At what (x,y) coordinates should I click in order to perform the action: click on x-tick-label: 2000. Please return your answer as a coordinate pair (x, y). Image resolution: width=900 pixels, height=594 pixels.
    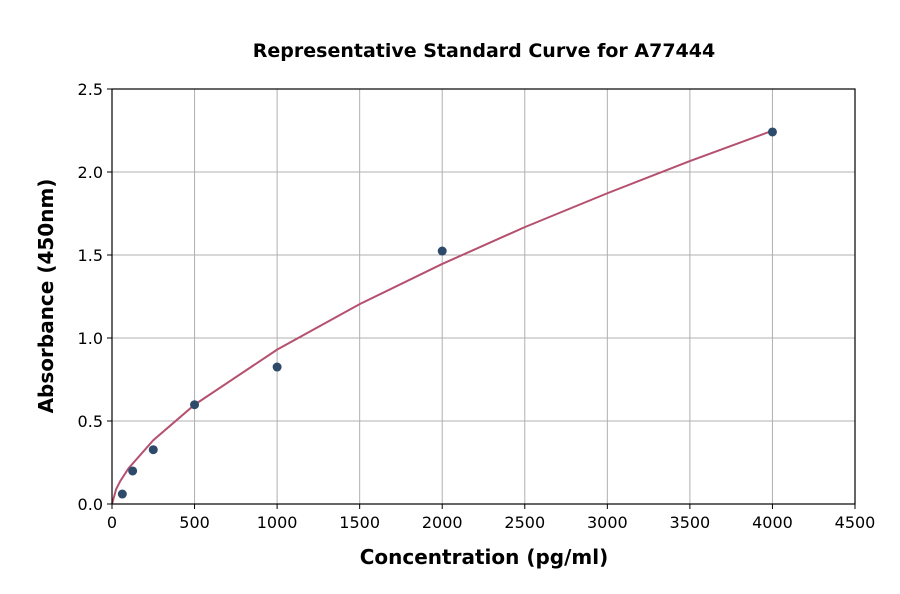
    Looking at the image, I should click on (442, 522).